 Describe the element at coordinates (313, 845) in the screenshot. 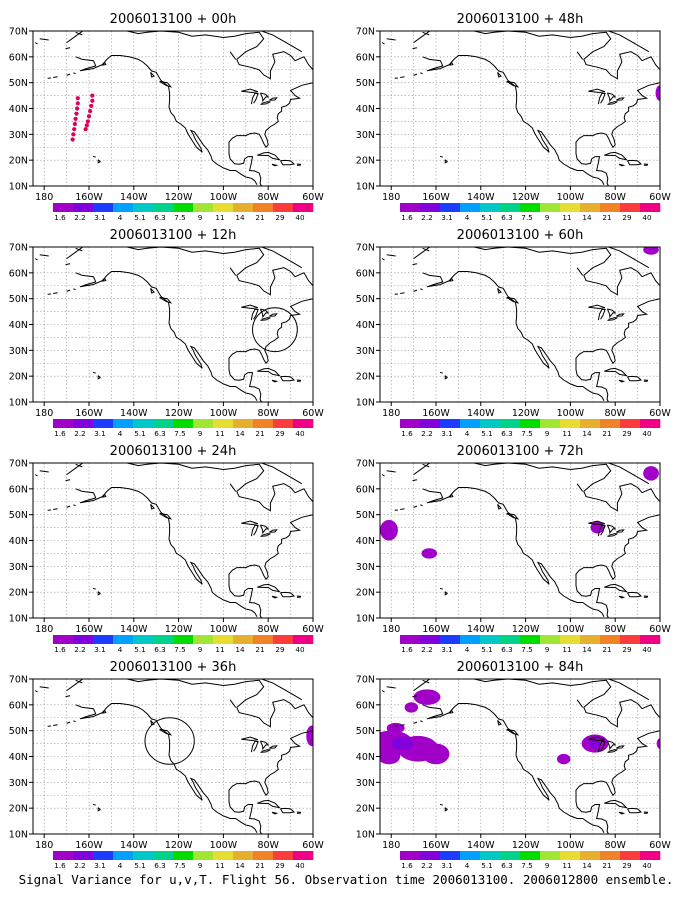

I see `x-tick-label: 60W` at that location.